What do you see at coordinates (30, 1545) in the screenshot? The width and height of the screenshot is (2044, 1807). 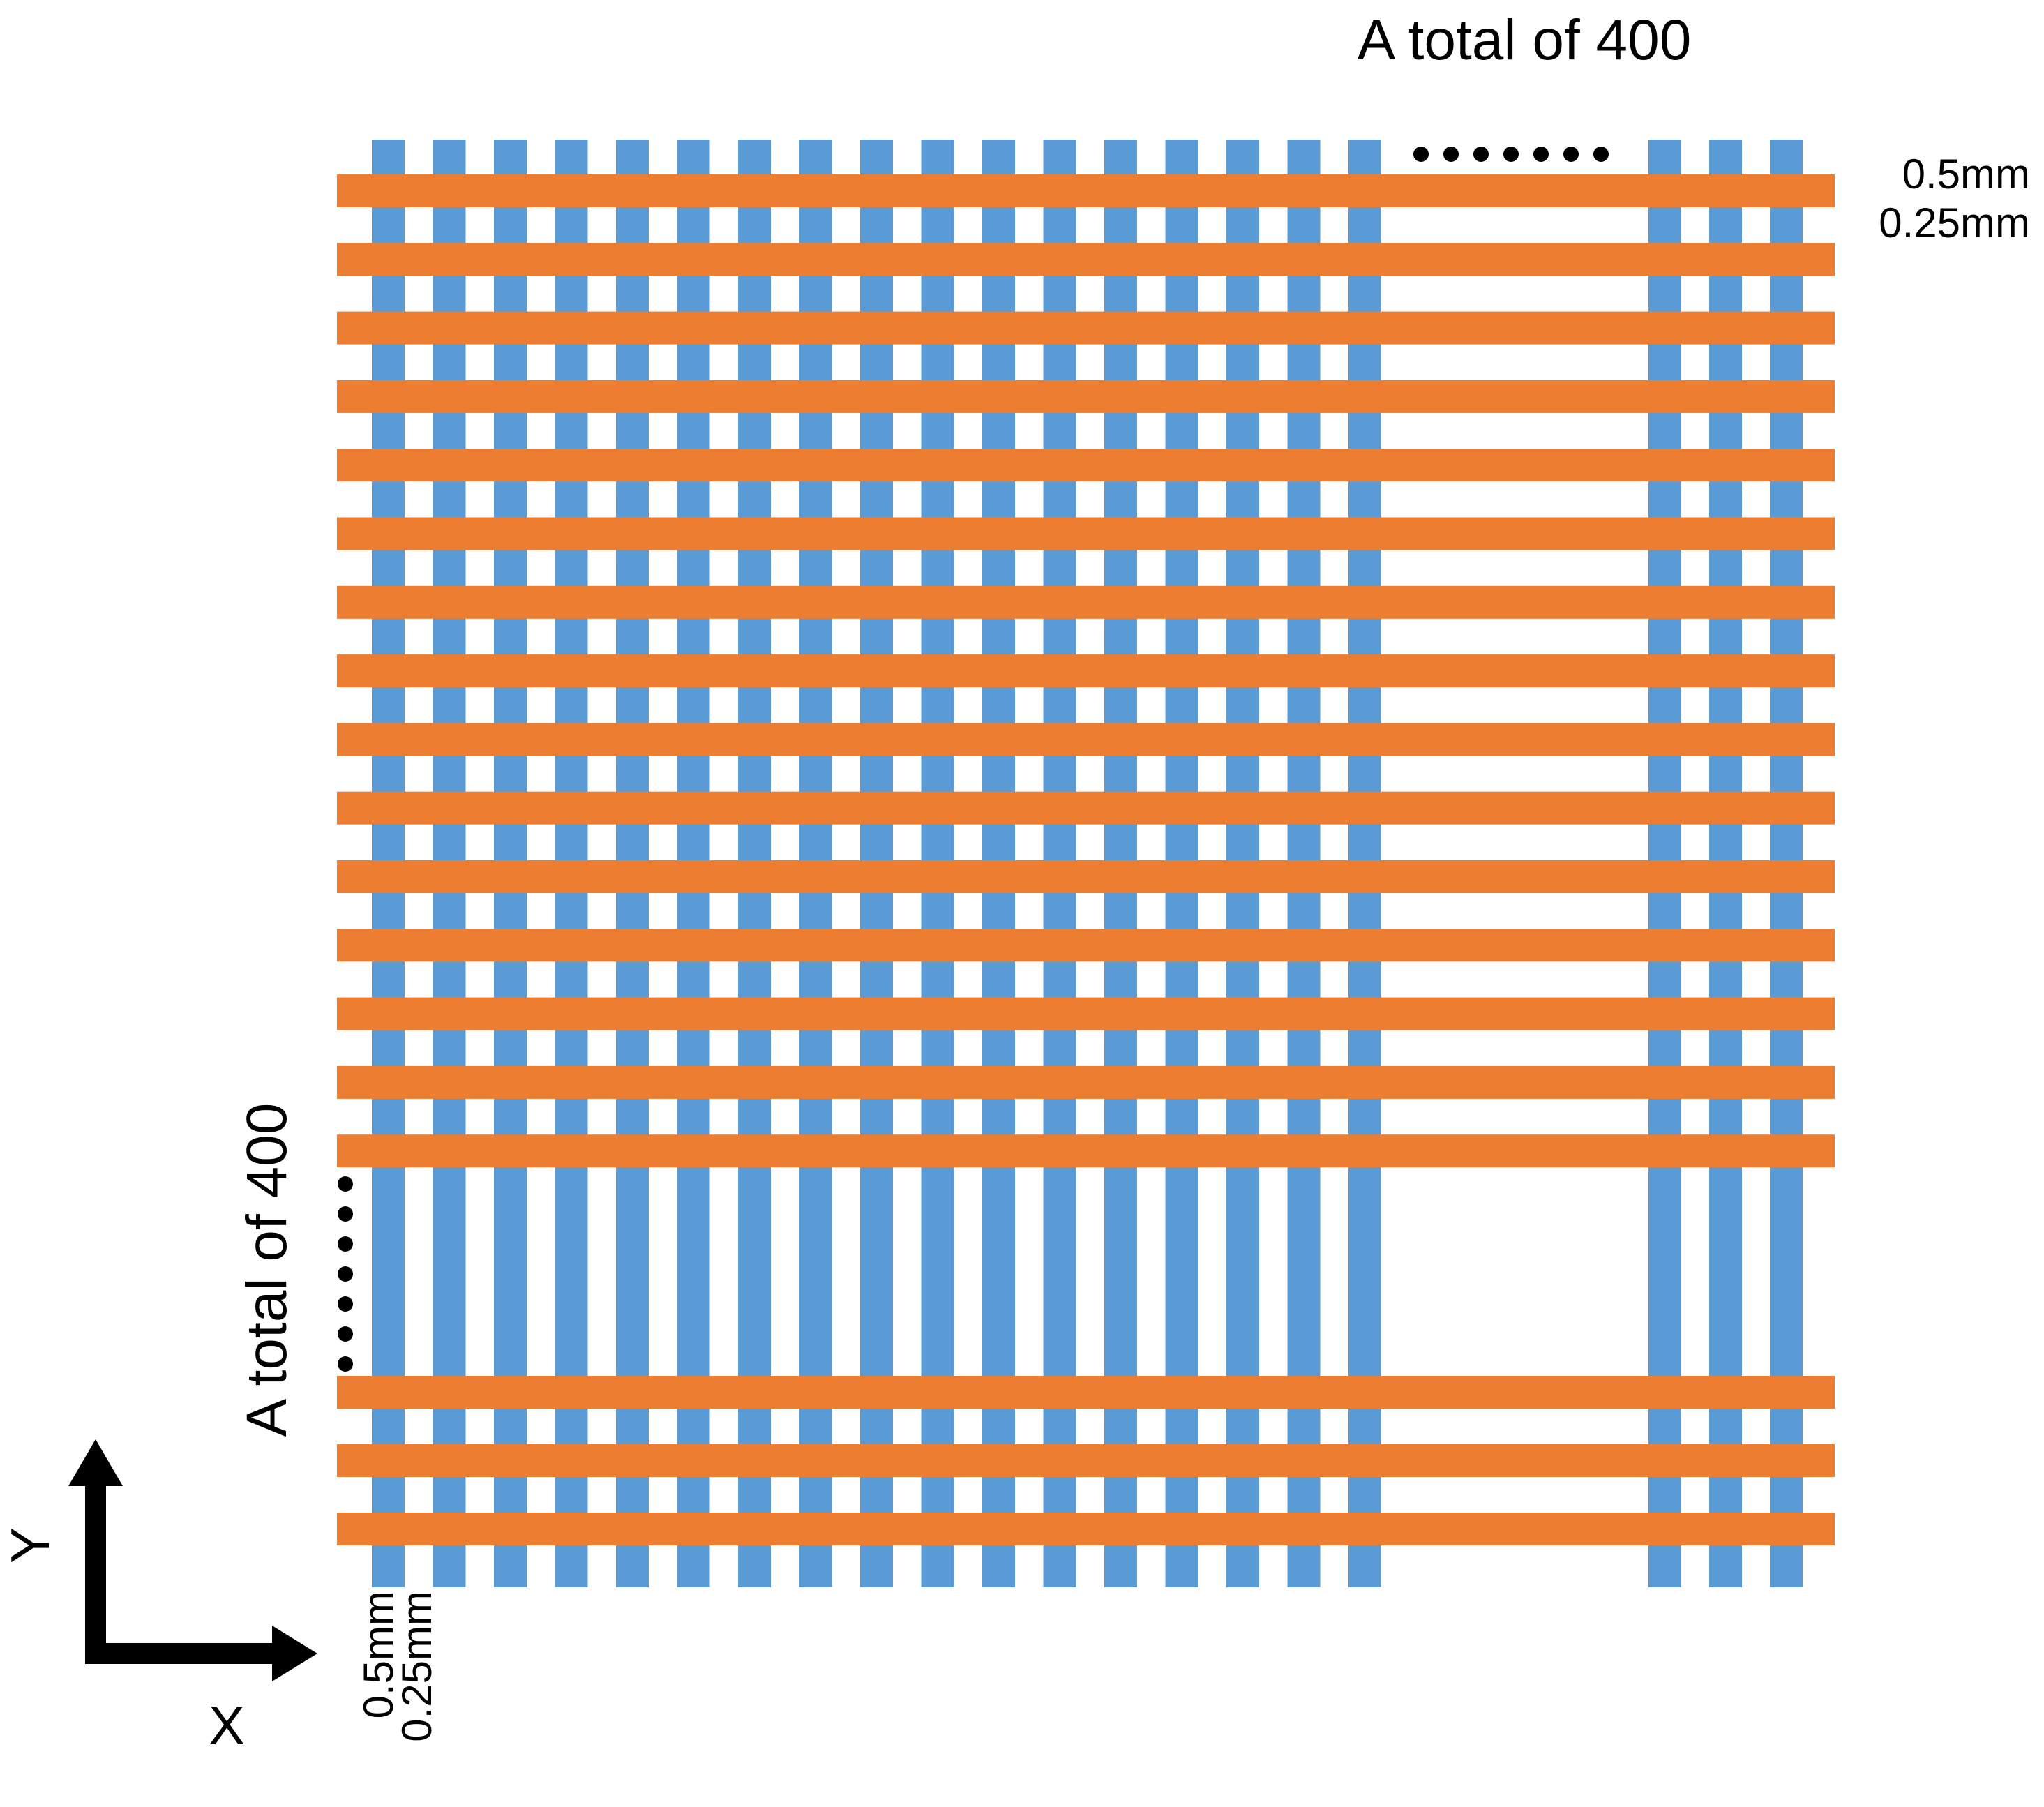 I see `y-axis-label: Y` at bounding box center [30, 1545].